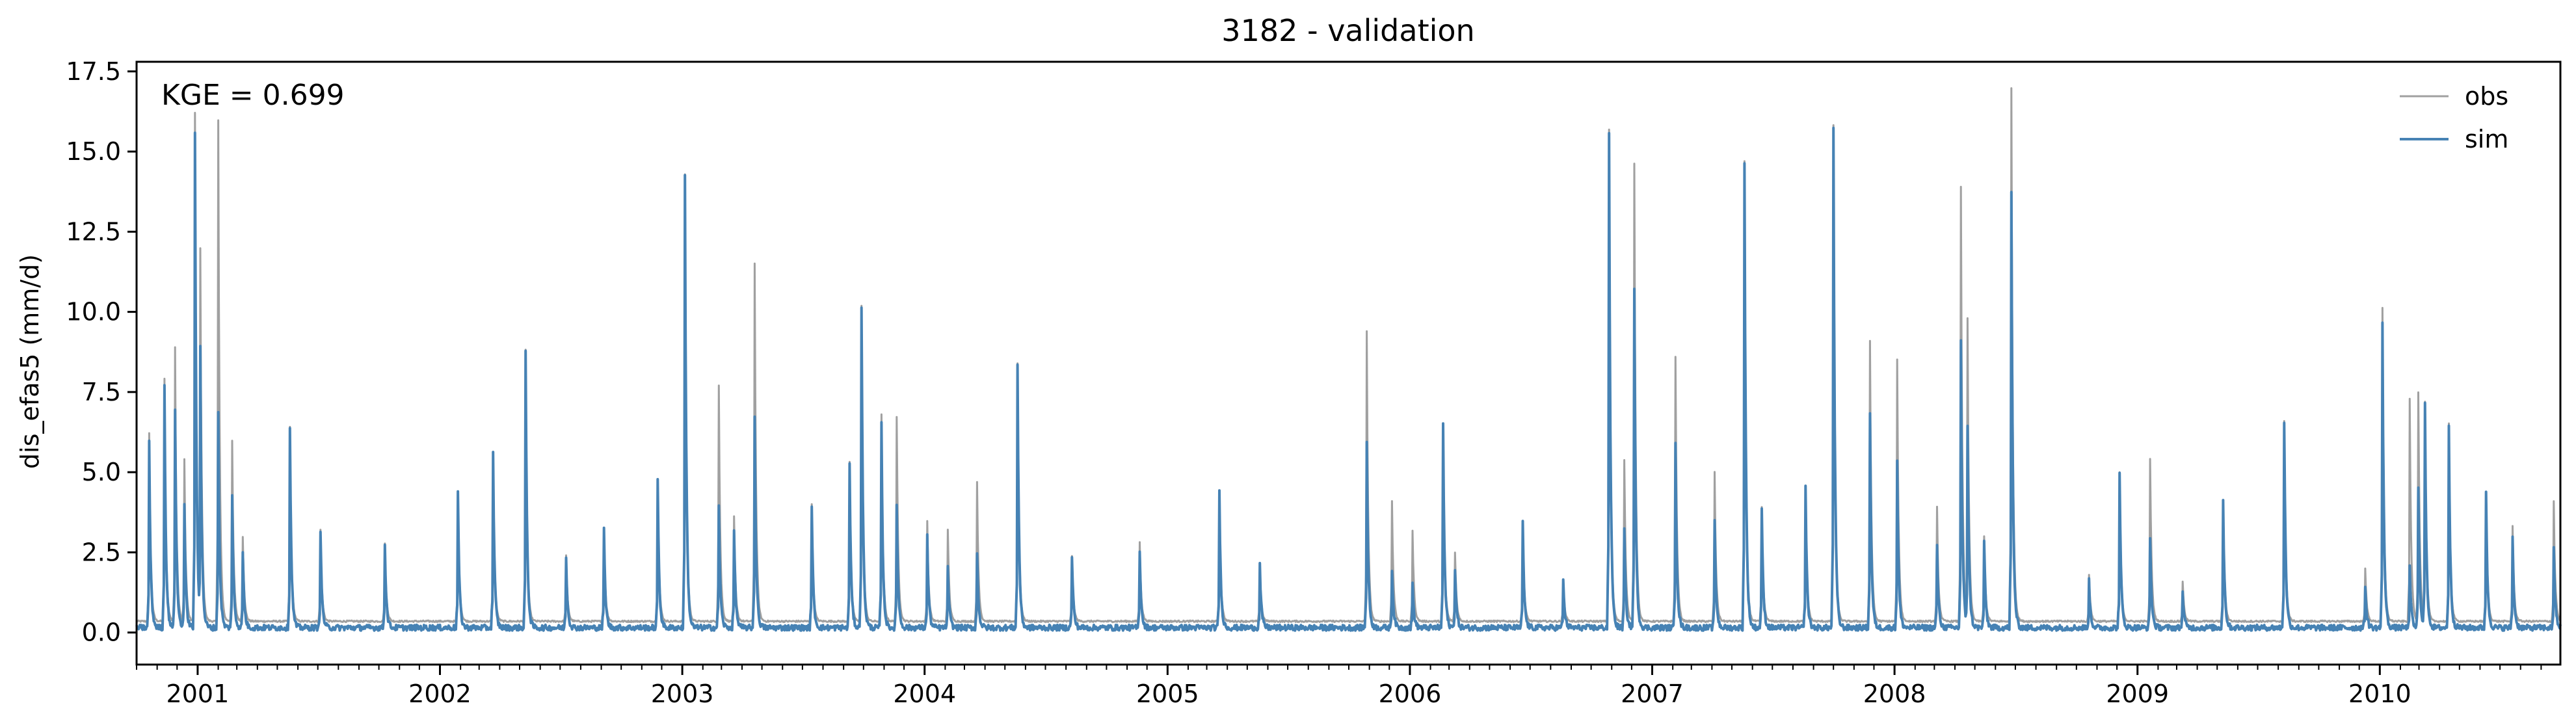  I want to click on y-tick-label: 2.5, so click(102, 552).